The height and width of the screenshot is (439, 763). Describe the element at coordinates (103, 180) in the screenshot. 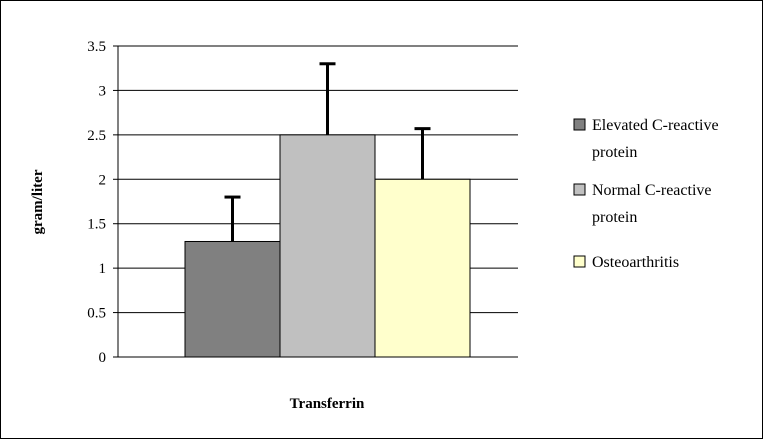

I see `y-tick-label: 2` at that location.